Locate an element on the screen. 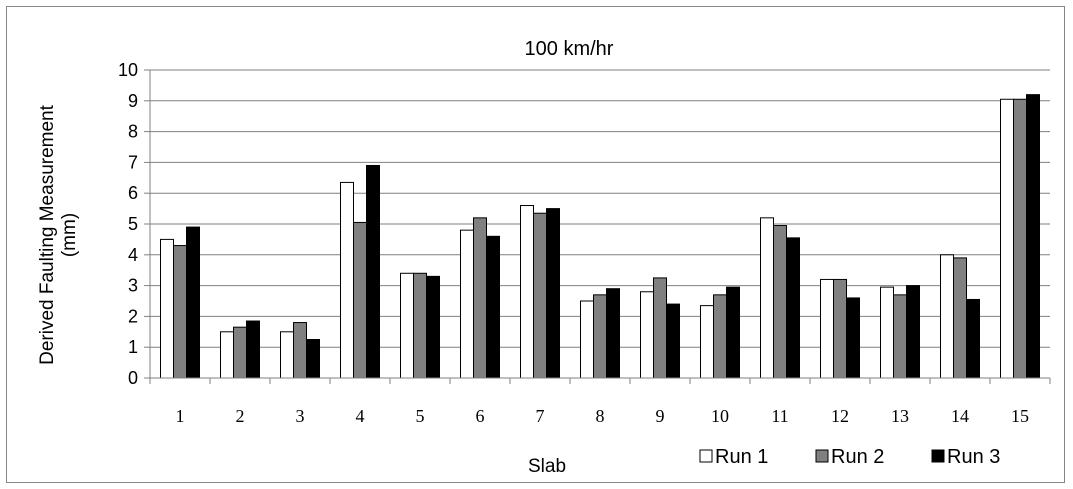 The height and width of the screenshot is (489, 1073). x-tick-label: 7 is located at coordinates (540, 416).